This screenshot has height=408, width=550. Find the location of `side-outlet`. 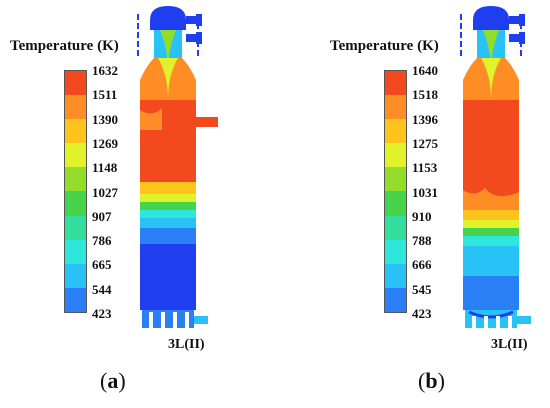

side-outlet is located at coordinates (207, 122).